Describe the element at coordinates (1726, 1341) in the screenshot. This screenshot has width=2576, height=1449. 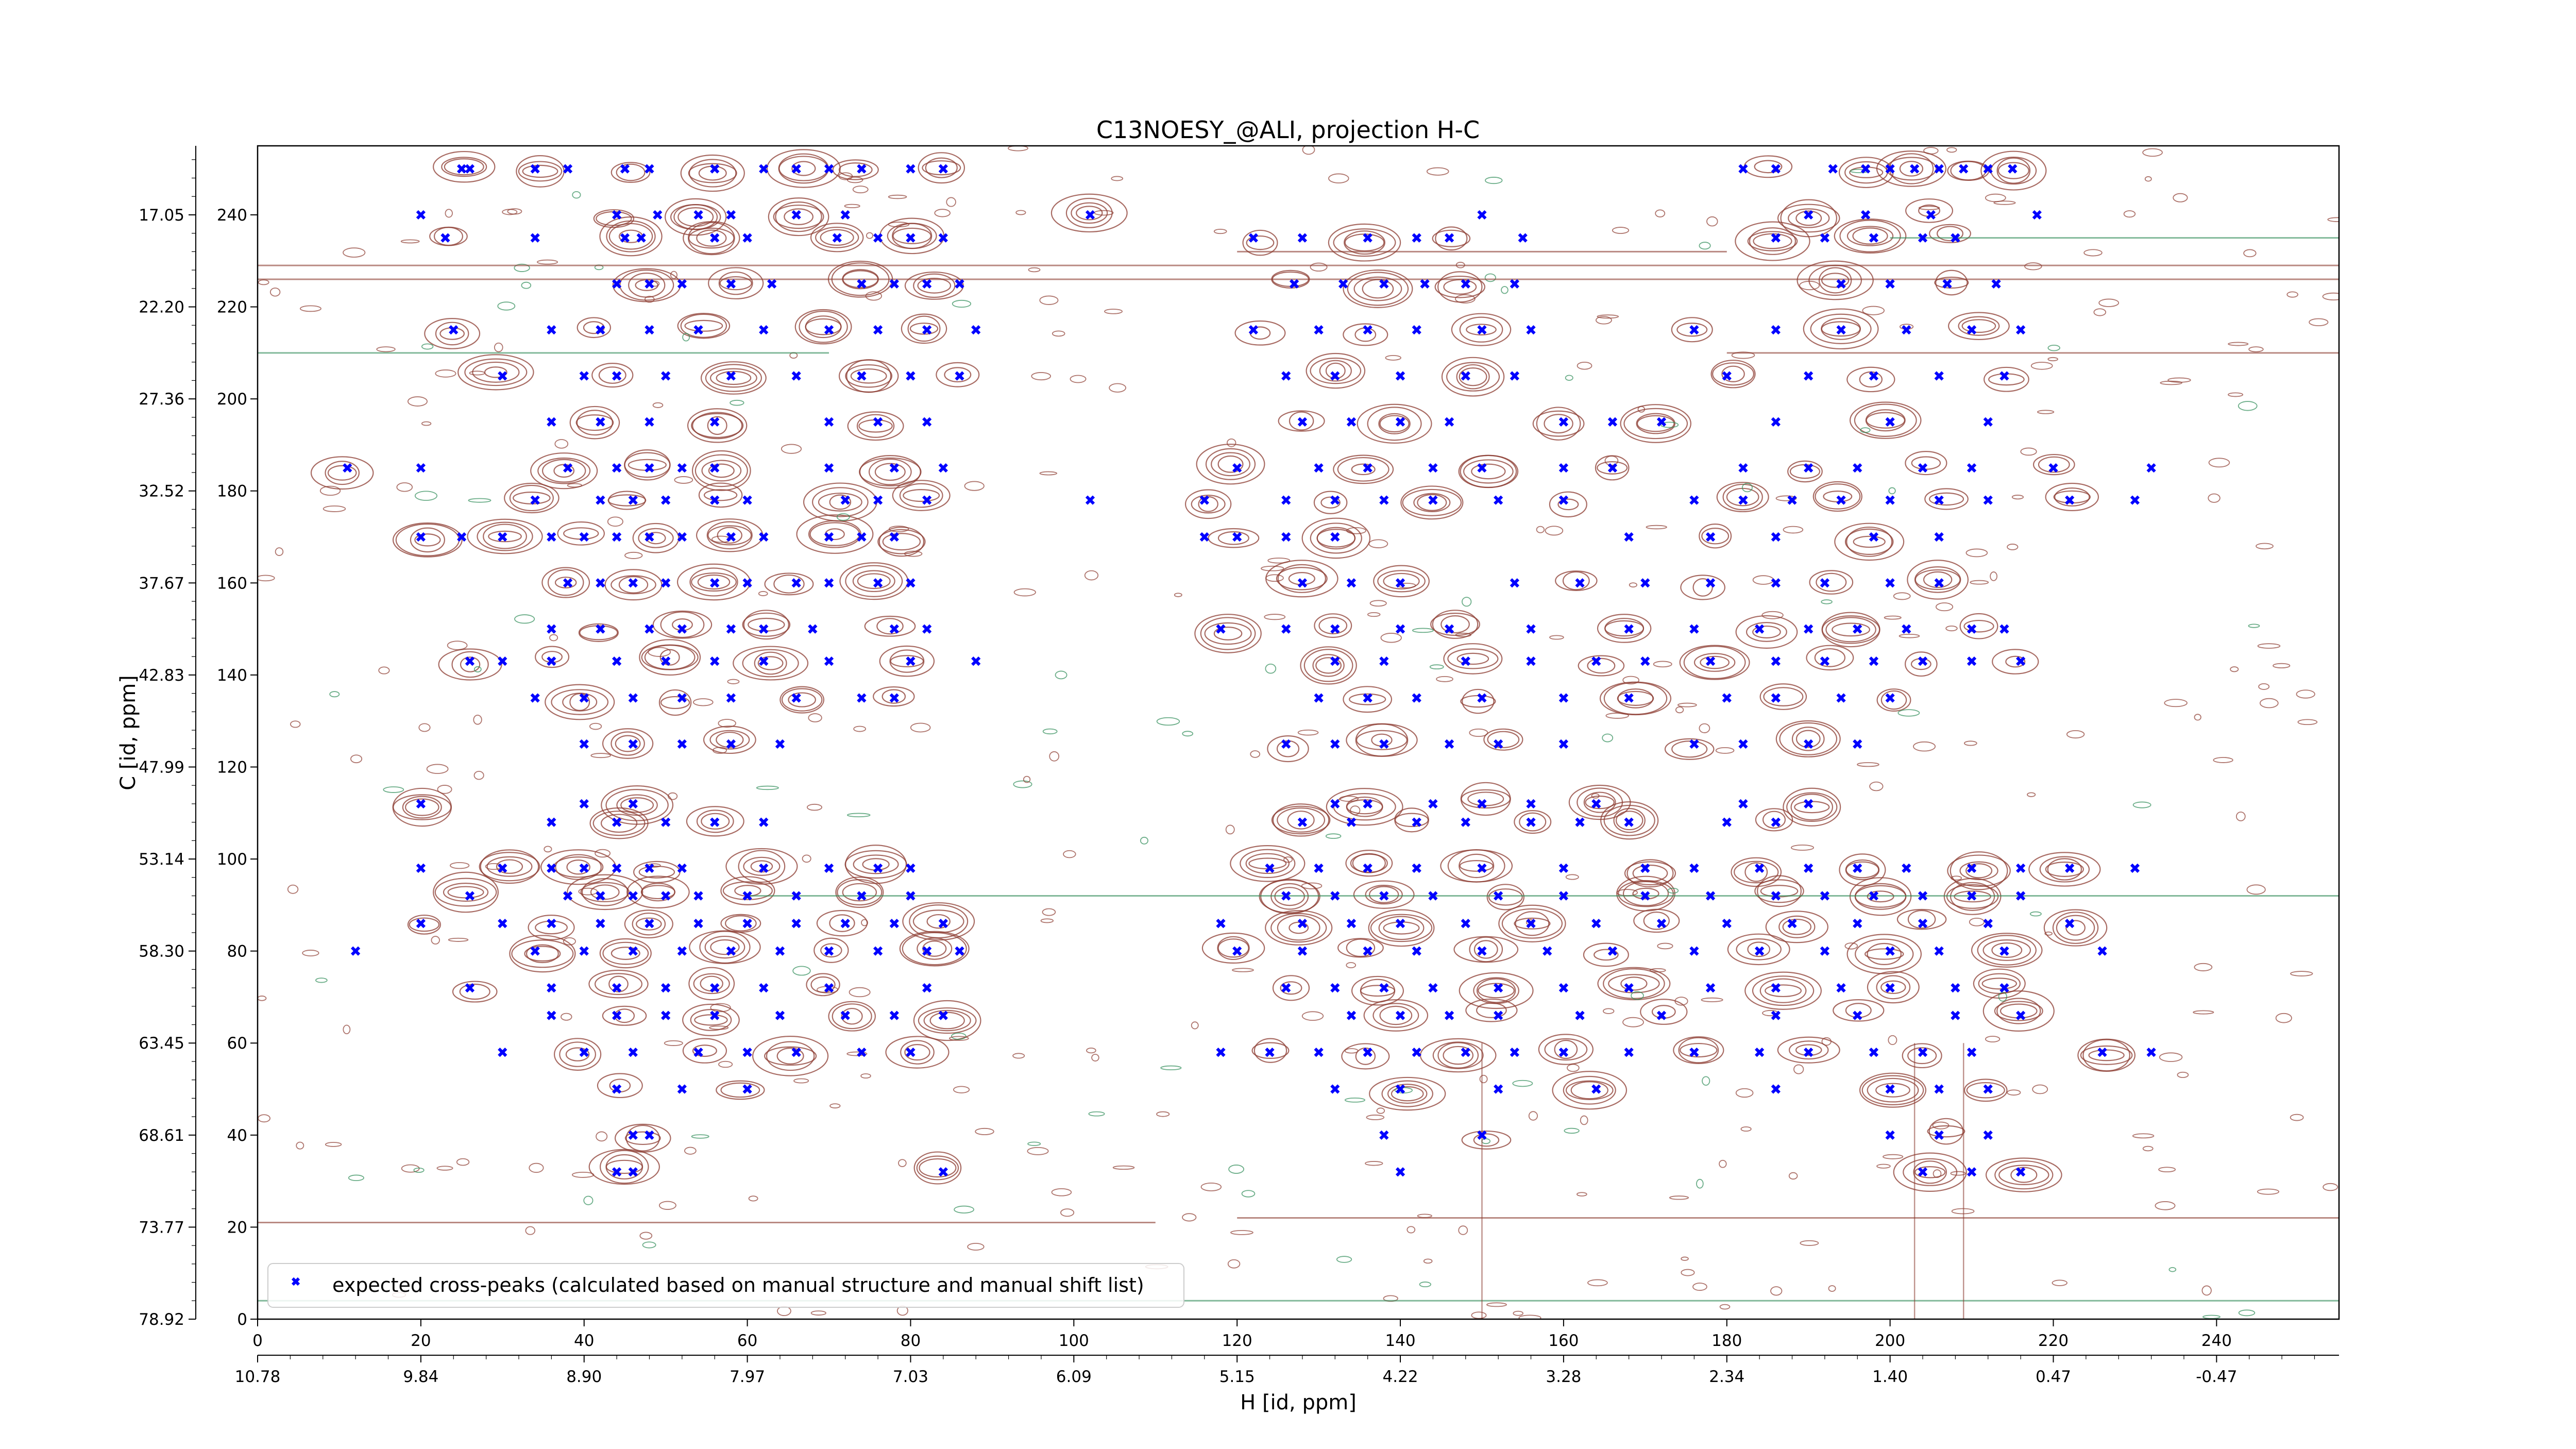
I see `x-index-tick-label: 180` at that location.